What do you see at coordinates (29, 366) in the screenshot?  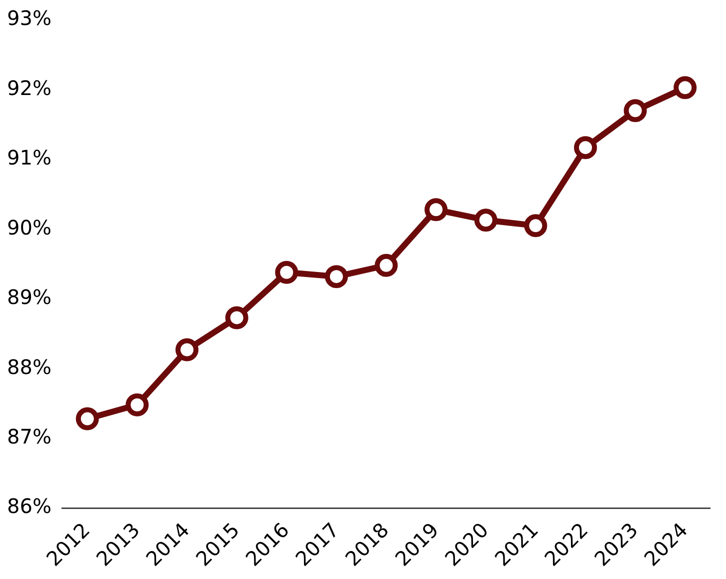 I see `y-tick-label: 88%` at bounding box center [29, 366].